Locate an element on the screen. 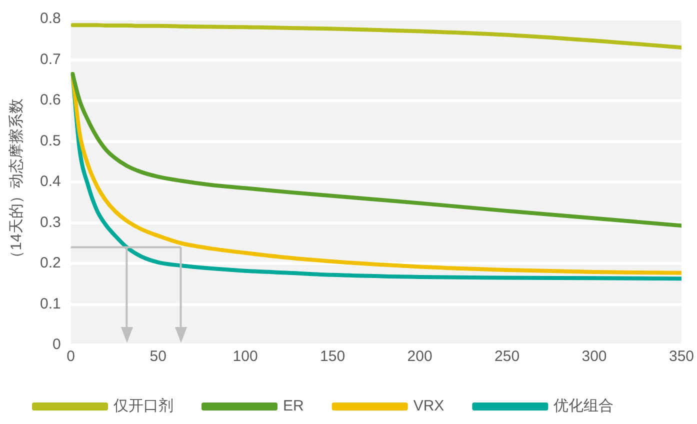 The image size is (697, 424). legend-label: 仅开口剂 is located at coordinates (144, 406).